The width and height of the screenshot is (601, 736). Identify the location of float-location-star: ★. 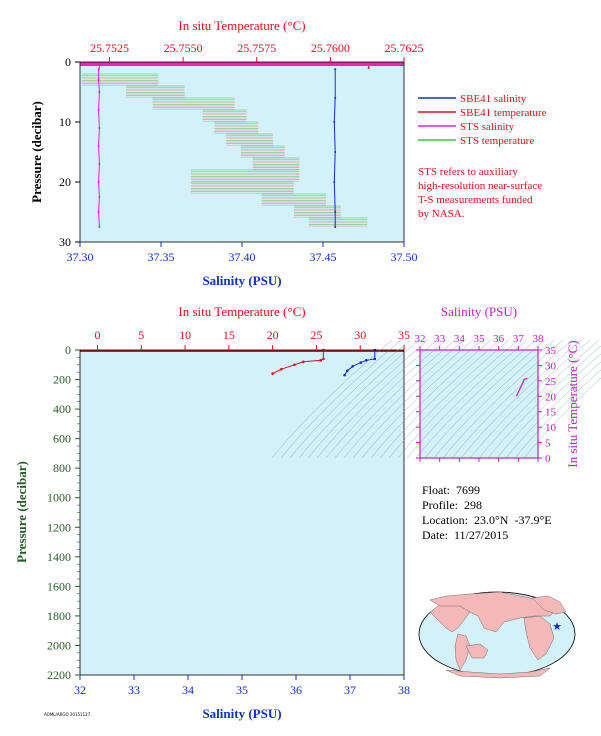
(557, 627).